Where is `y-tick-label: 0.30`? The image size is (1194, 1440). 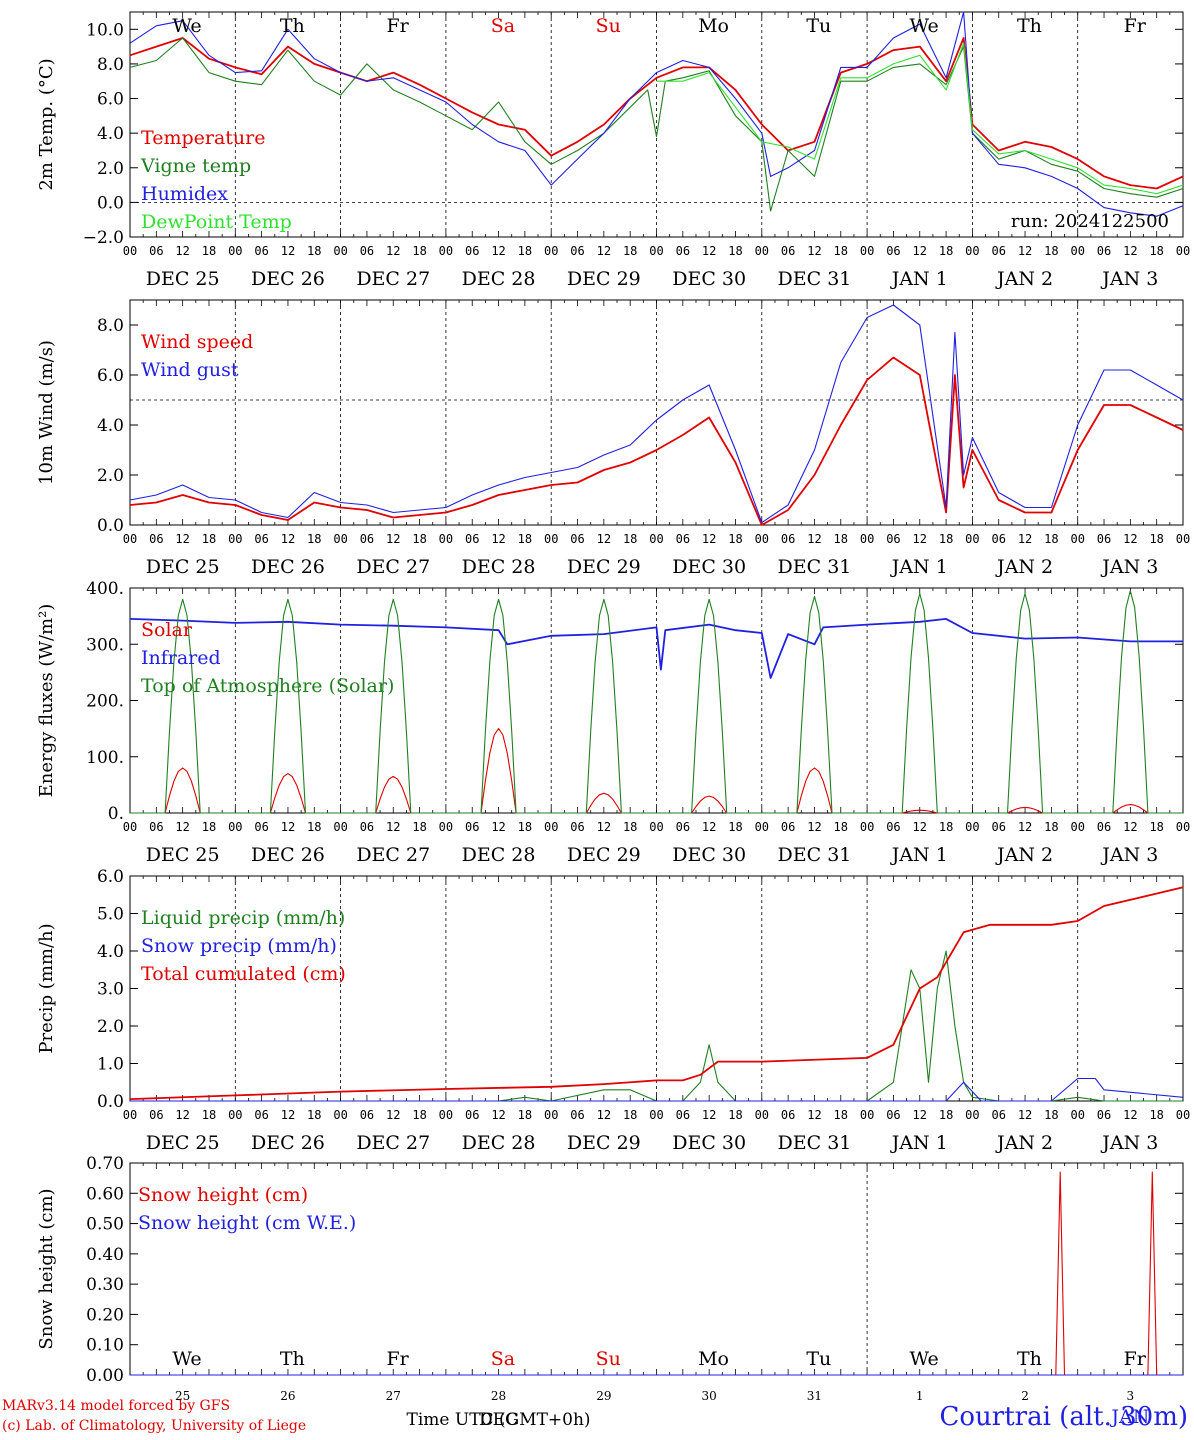 y-tick-label: 0.30 is located at coordinates (105, 1285).